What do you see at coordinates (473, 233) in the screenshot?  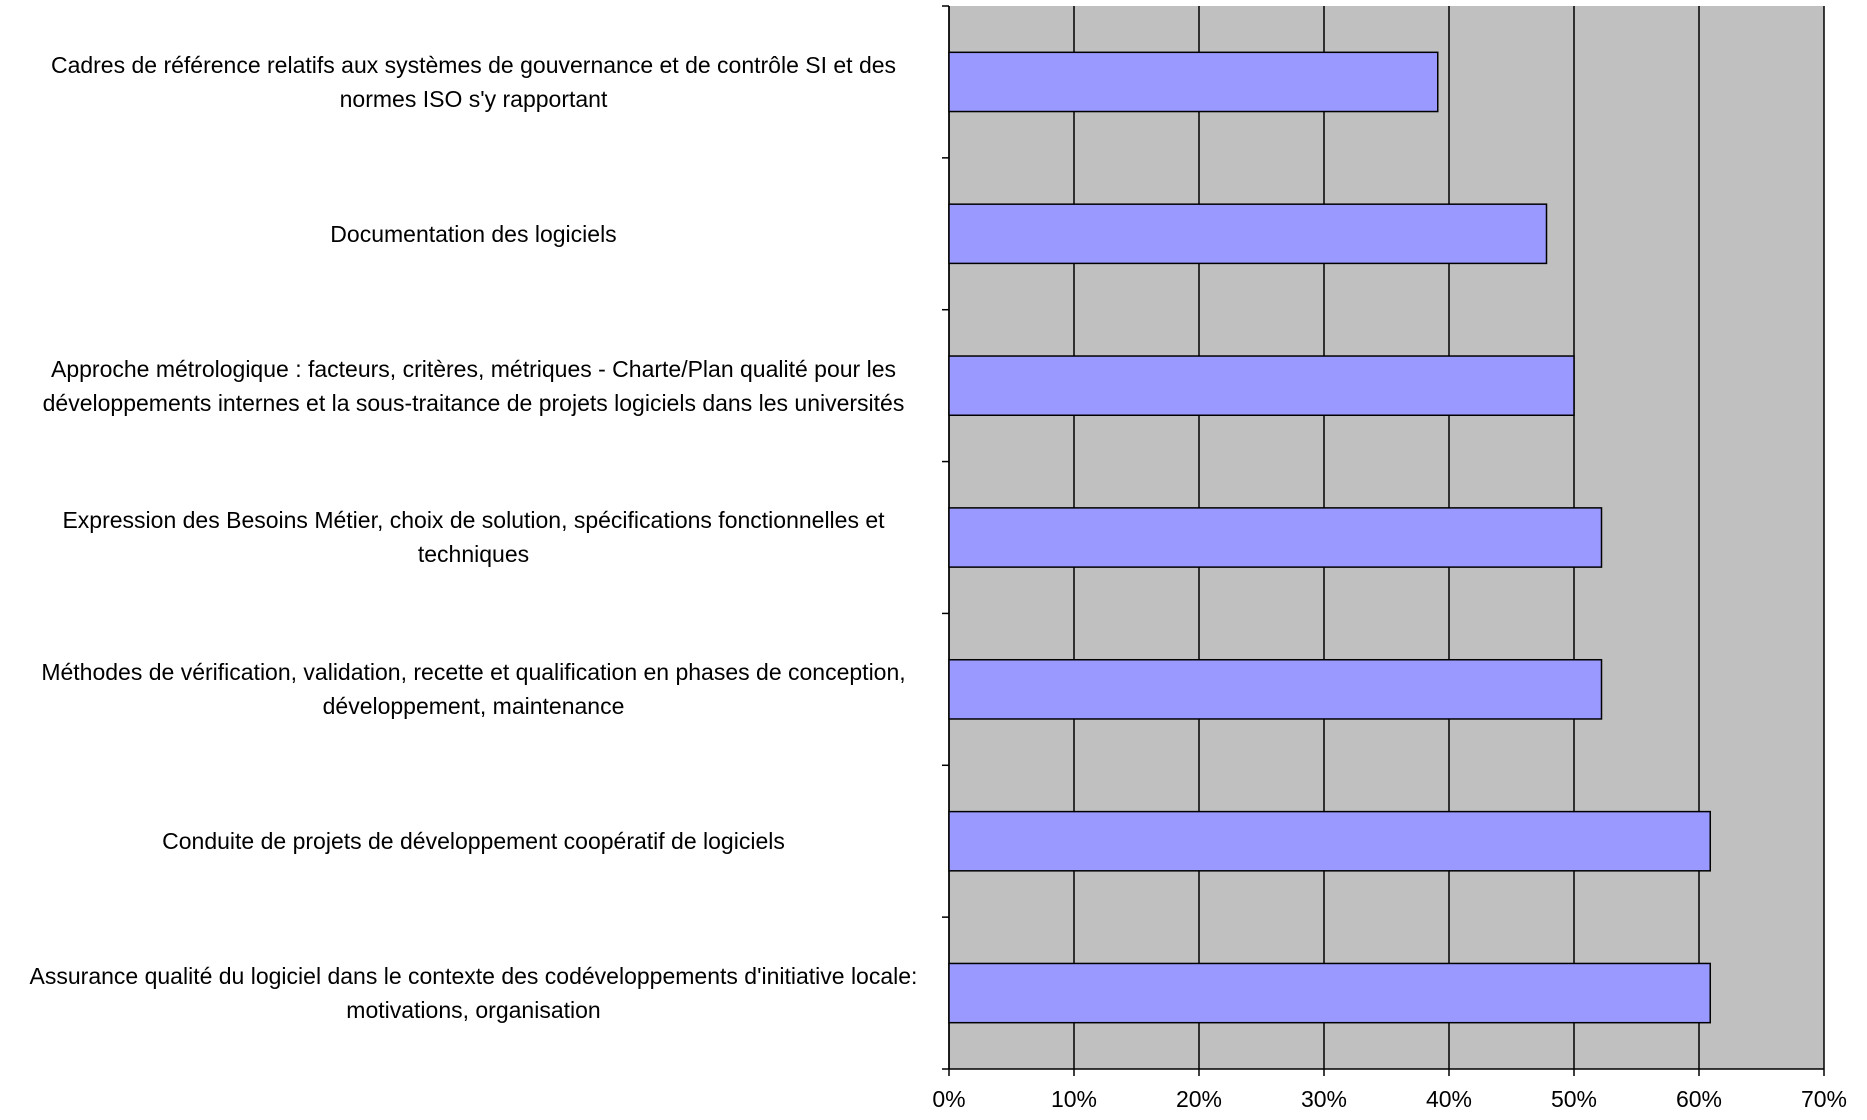 I see `y-tick-label: Documentation des logiciels` at bounding box center [473, 233].